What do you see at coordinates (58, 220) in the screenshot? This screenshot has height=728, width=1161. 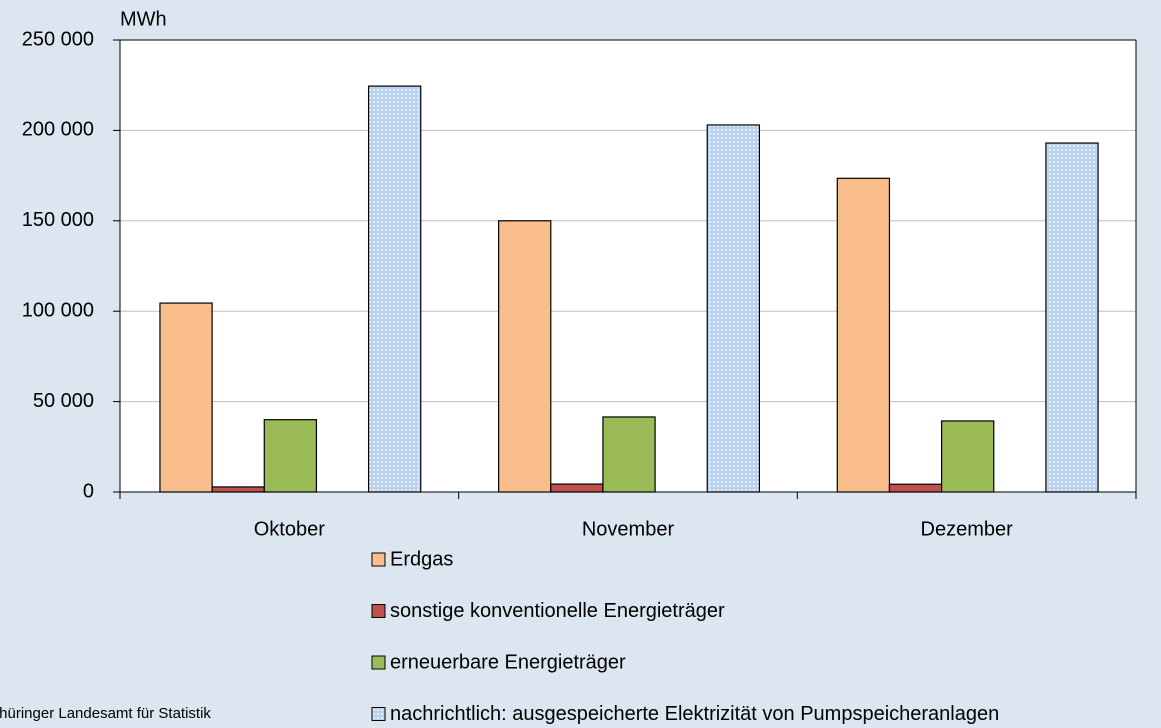 I see `y-tick-label: 150 000` at bounding box center [58, 220].